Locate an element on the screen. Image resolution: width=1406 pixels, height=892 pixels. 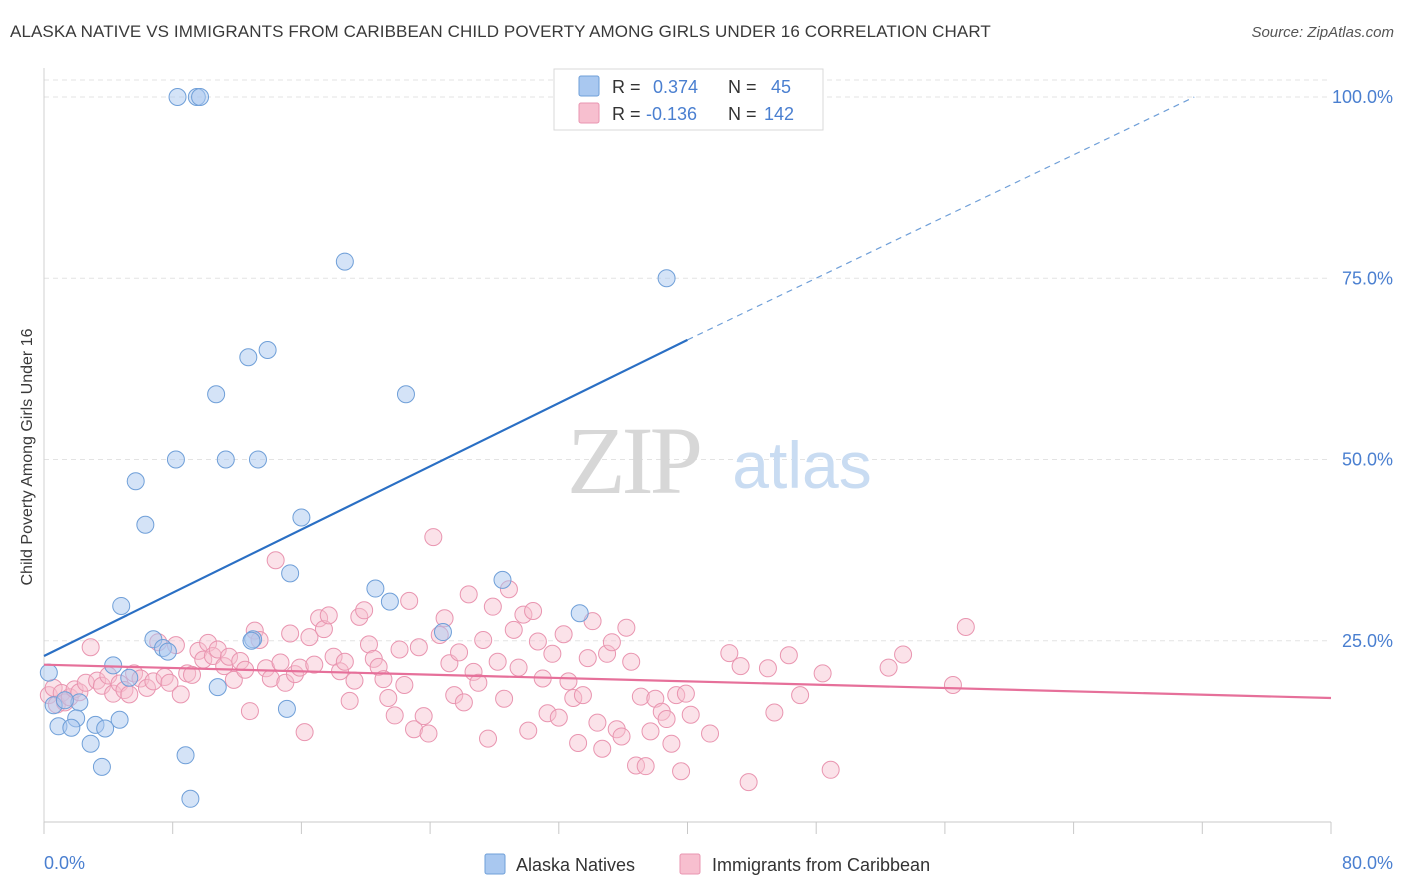
legend-swatch-blue is located at coordinates (589, 86).